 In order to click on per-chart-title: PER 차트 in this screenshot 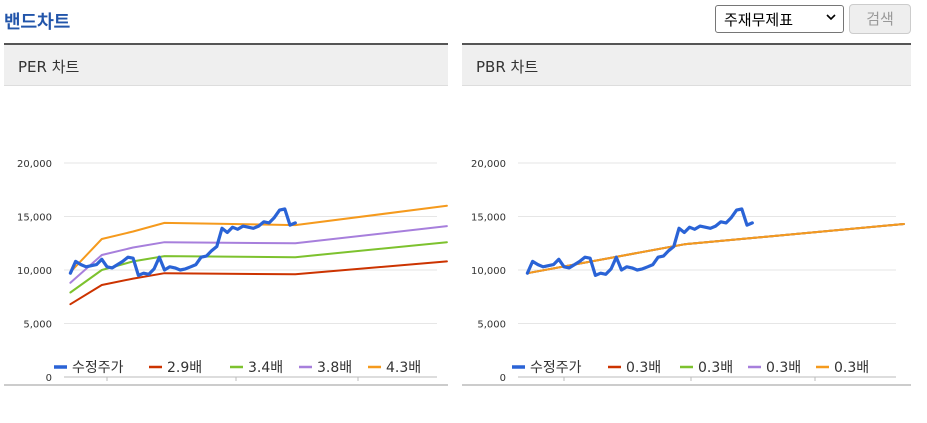, I will do `click(226, 65)`.